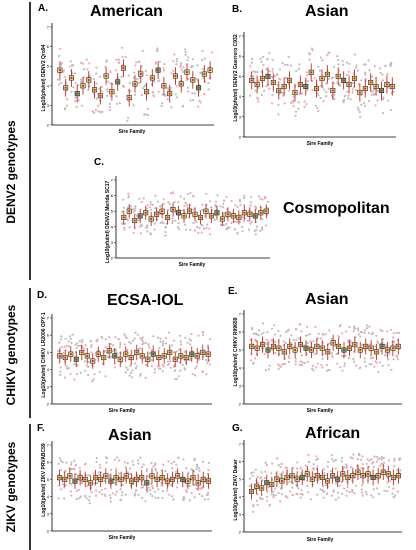 Image resolution: width=416 pixels, height=550 pixels. What do you see at coordinates (236, 352) in the screenshot?
I see `panel-e-ylabel: Log10(pfu/ml) CHIKV R99659` at bounding box center [236, 352].